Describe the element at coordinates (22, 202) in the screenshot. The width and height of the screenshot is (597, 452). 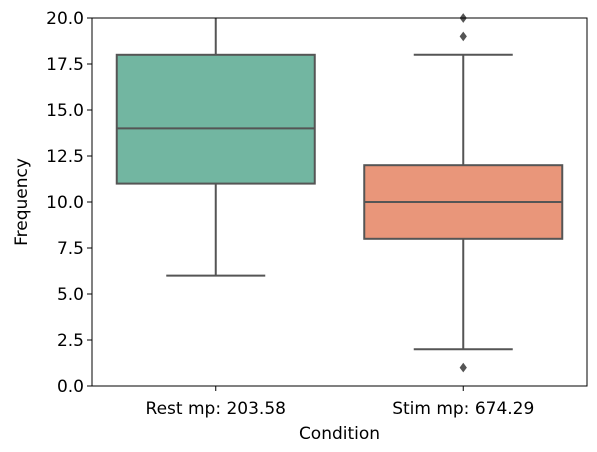
I see `y-axis-label: Frequency` at that location.